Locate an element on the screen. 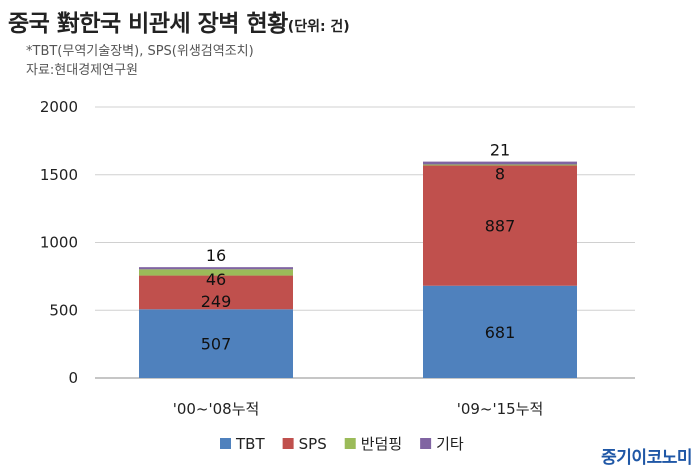 This screenshot has width=700, height=476. y-tick-label: 2000 is located at coordinates (59, 107).